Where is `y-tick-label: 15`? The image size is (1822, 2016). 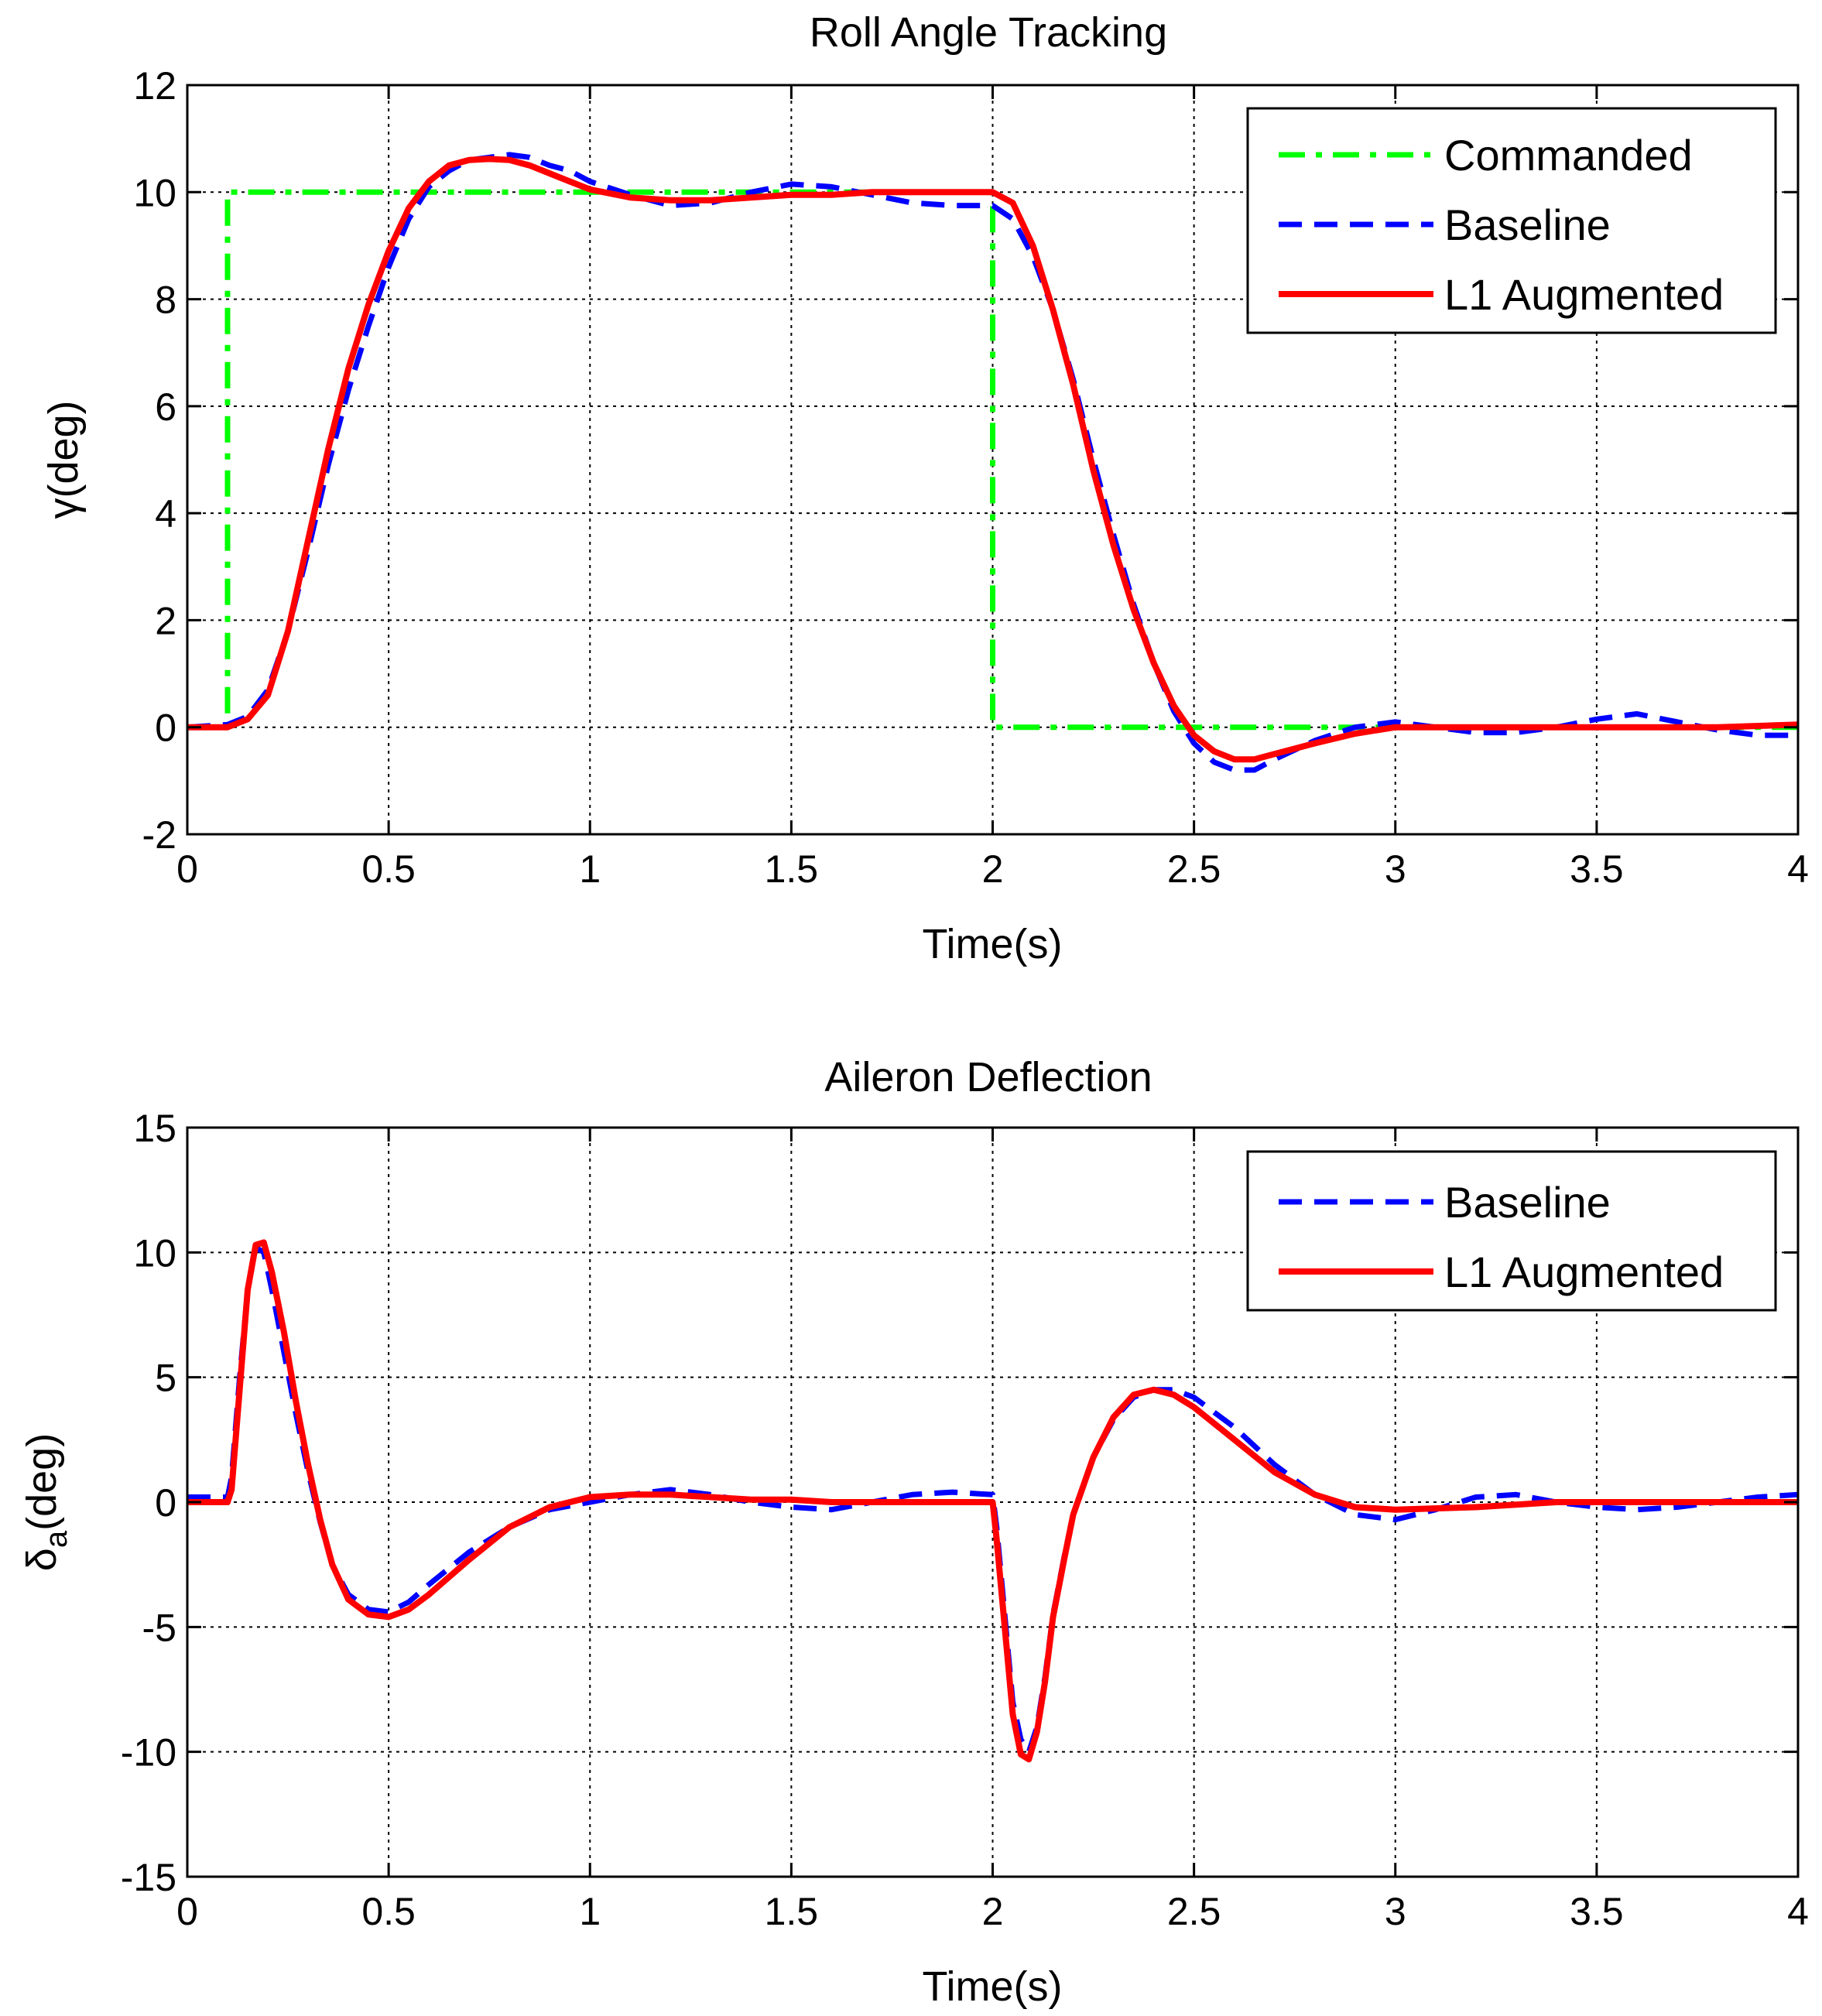 y-tick-label: 15 is located at coordinates (154, 1128).